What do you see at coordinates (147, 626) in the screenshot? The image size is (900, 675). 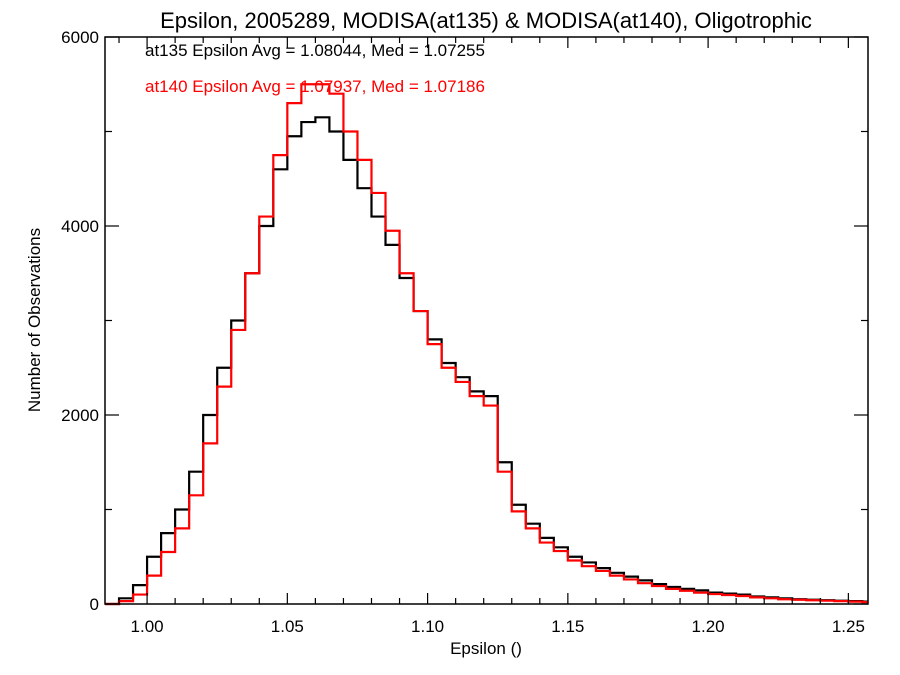 I see `x-tick-label: 1.00` at bounding box center [147, 626].